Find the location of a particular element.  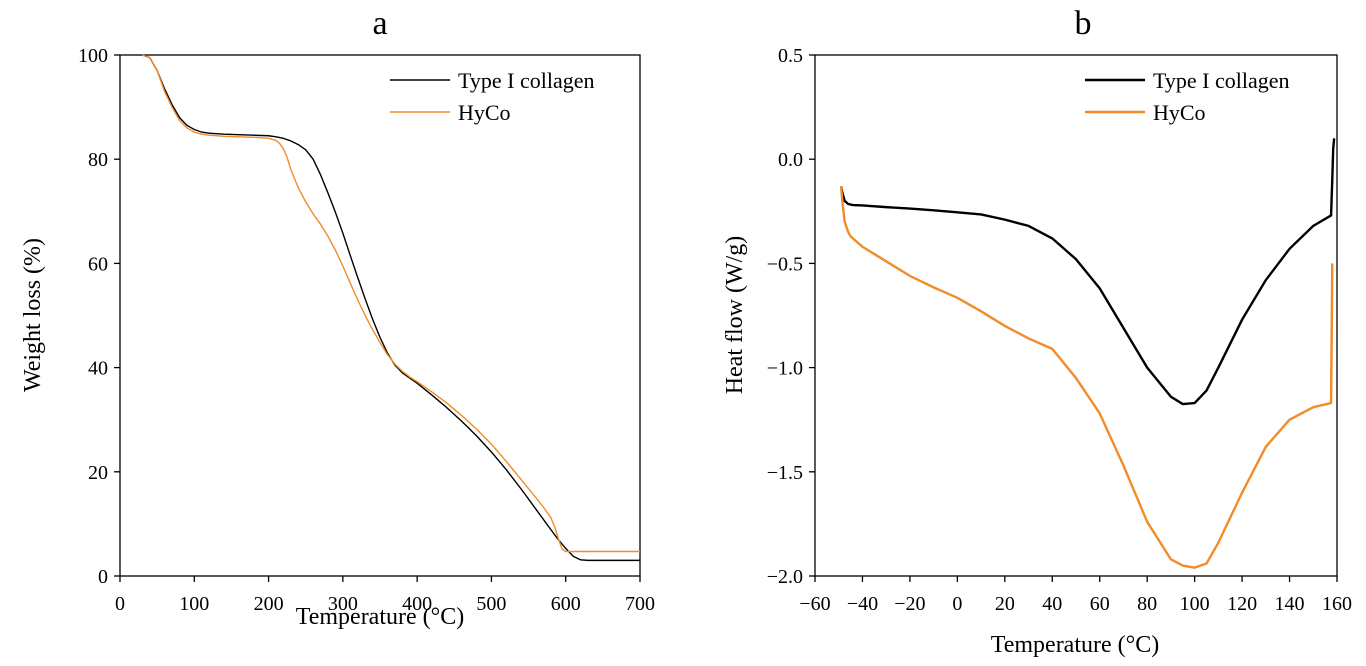

panel-b-x-axis-label: Temperature (°C) is located at coordinates (1075, 645).